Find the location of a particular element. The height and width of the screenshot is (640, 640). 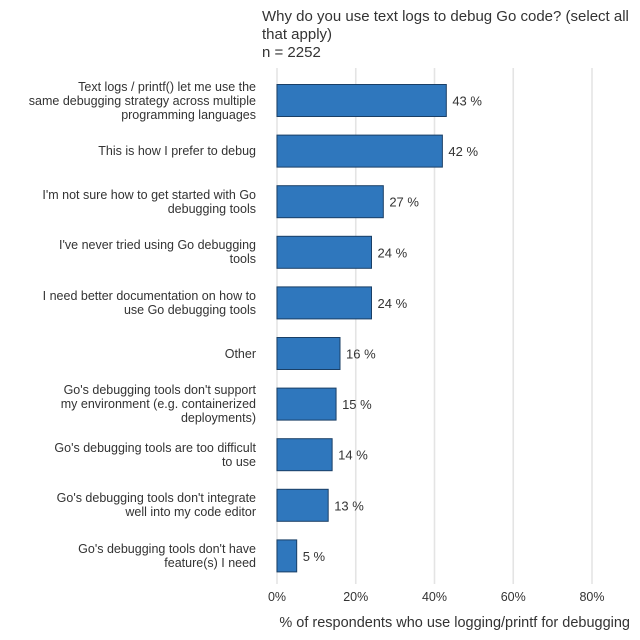

category-label-5: Other is located at coordinates (131, 354).